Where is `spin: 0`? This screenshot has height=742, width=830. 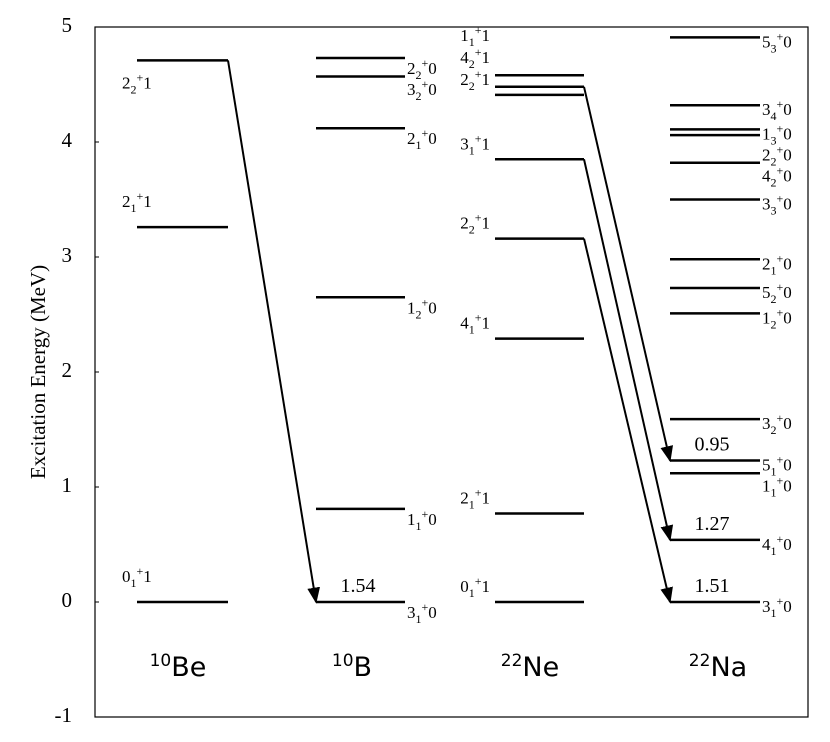
spin: 0 is located at coordinates (464, 586).